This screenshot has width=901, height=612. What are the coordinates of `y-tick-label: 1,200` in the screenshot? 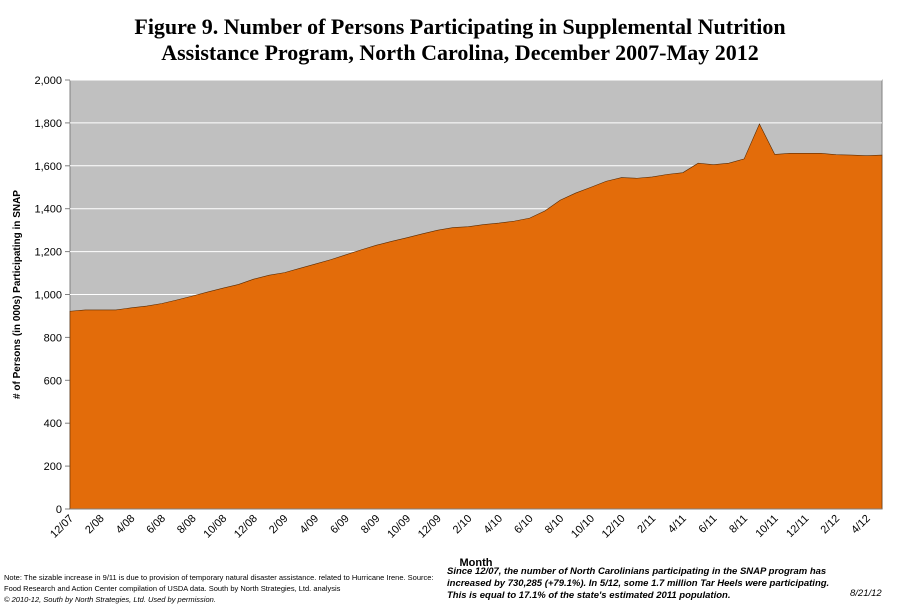 It's located at (48, 253).